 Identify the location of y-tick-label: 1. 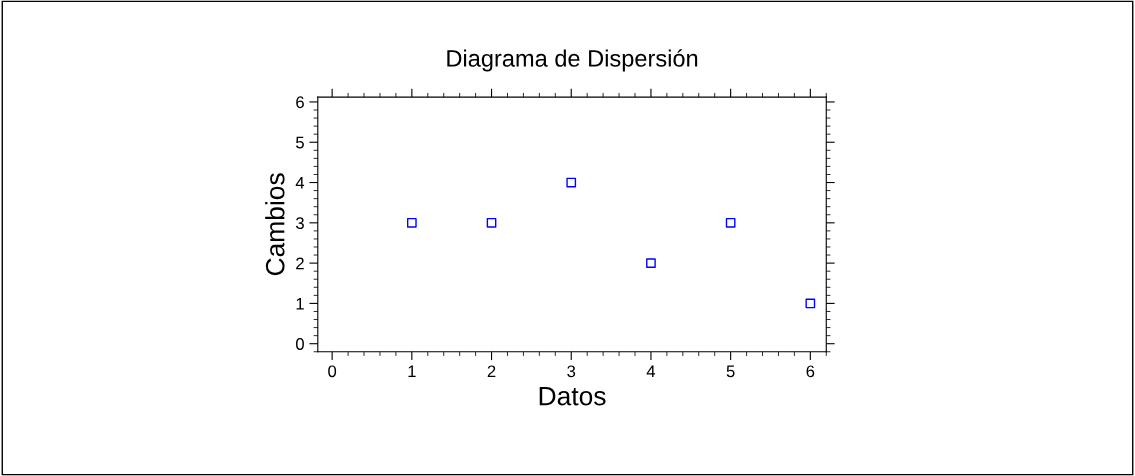
(300, 303).